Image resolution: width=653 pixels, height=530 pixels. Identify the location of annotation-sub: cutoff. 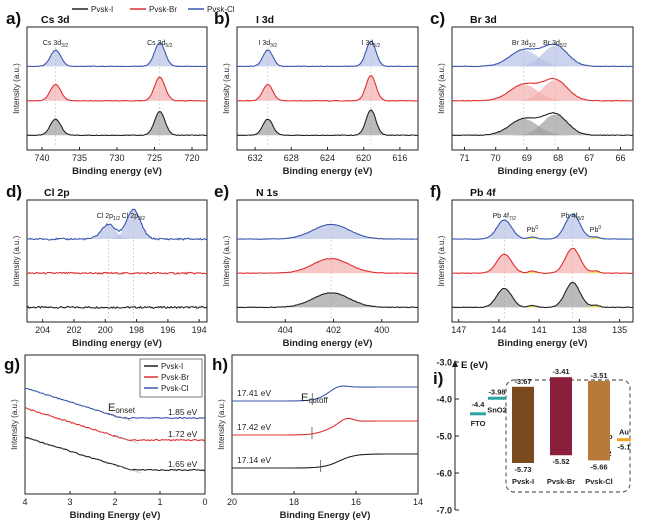
(318, 400).